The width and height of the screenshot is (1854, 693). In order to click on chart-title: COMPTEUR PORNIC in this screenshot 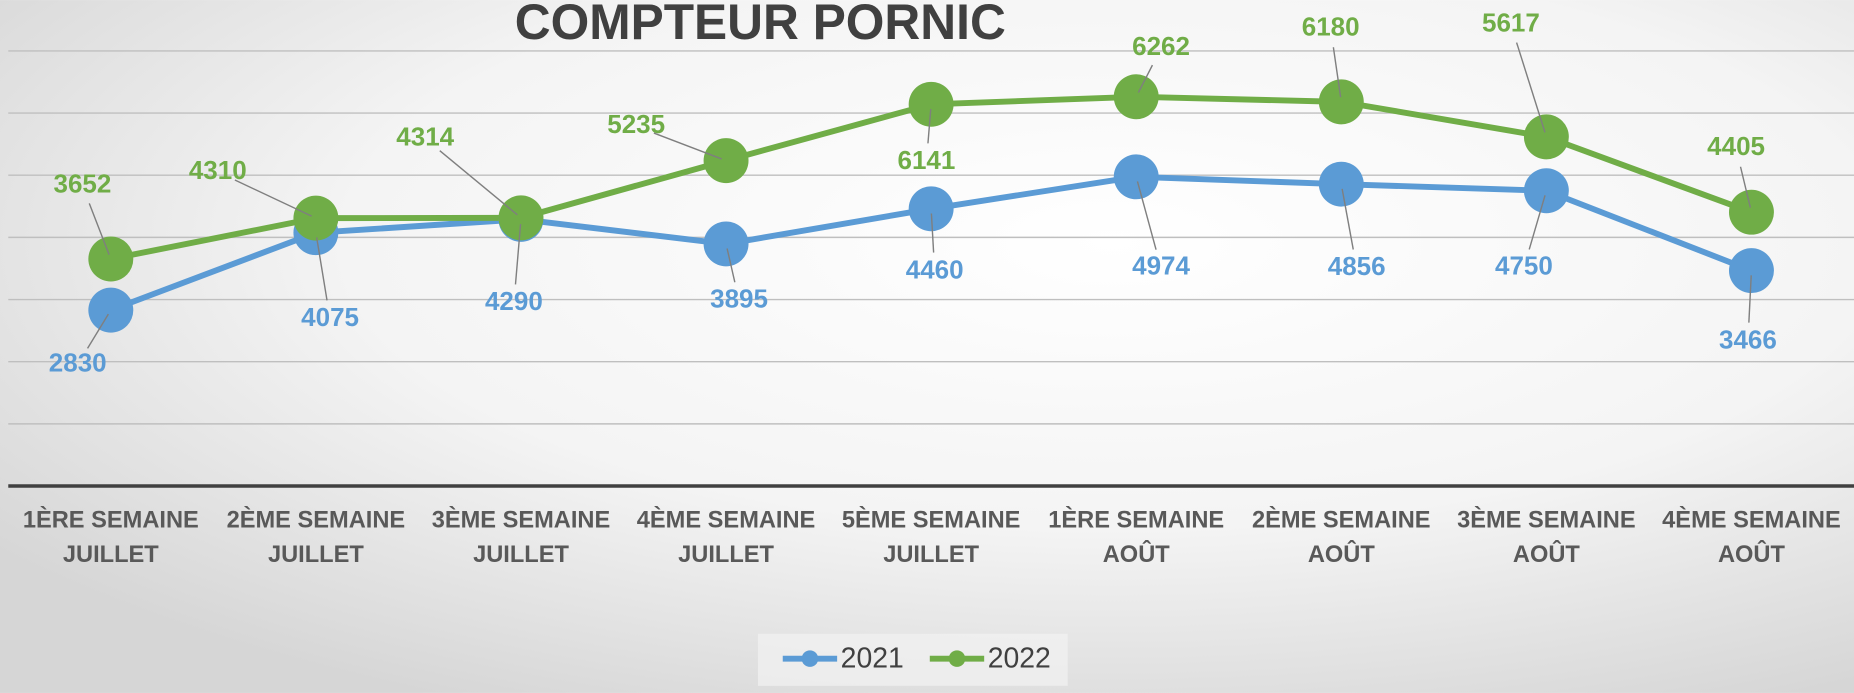, I will do `click(760, 25)`.